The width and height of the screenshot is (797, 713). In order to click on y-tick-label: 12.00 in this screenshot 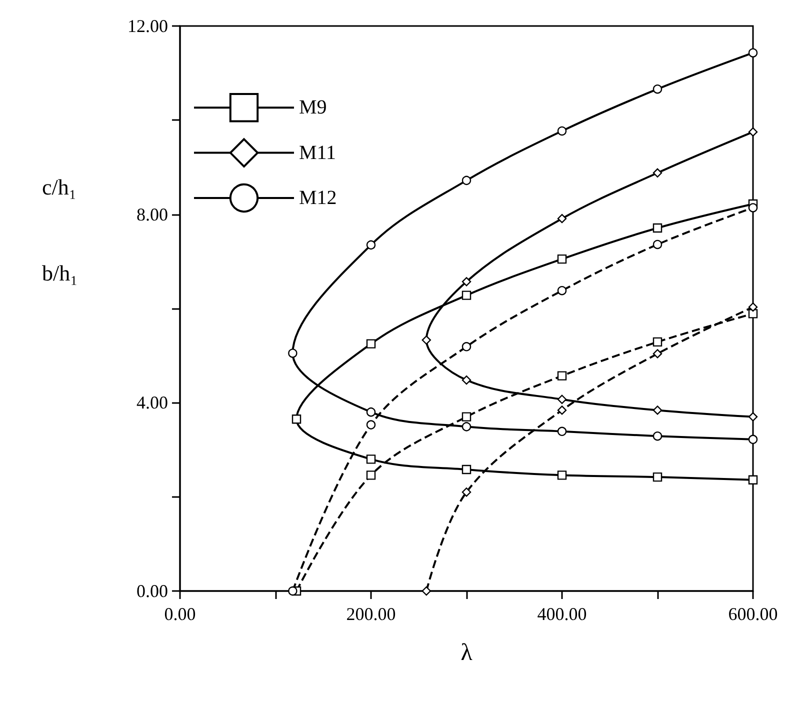, I will do `click(148, 26)`.